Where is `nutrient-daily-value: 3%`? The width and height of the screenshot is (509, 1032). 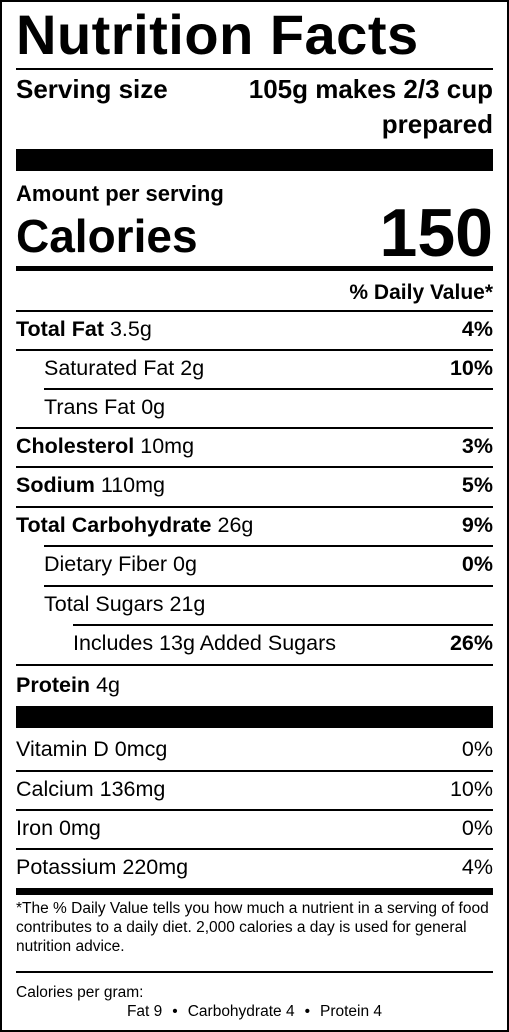
nutrient-daily-value: 3% is located at coordinates (477, 446).